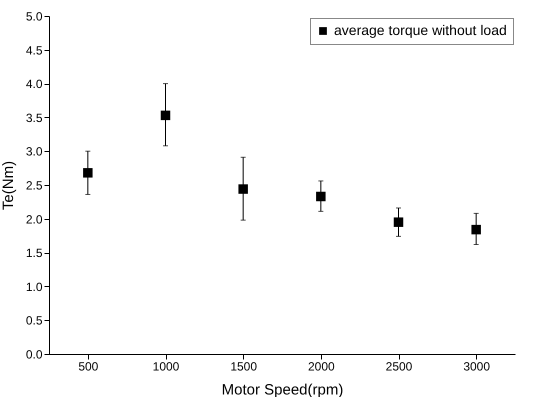 The height and width of the screenshot is (403, 542). I want to click on y-tick-label: 5.0, so click(34, 17).